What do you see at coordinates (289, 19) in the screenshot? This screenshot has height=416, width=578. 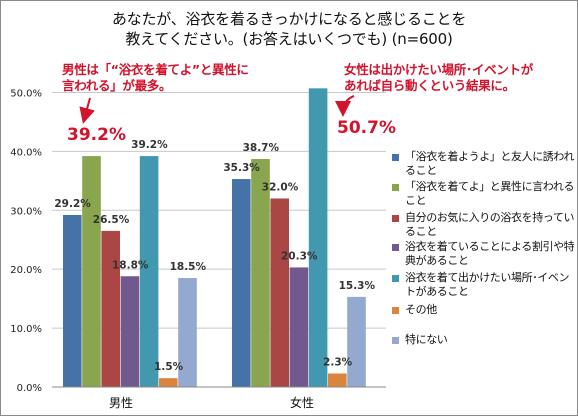 I see `chart-title-line-1: あなたが、浴衣を着るきっかけになると感じることを` at bounding box center [289, 19].